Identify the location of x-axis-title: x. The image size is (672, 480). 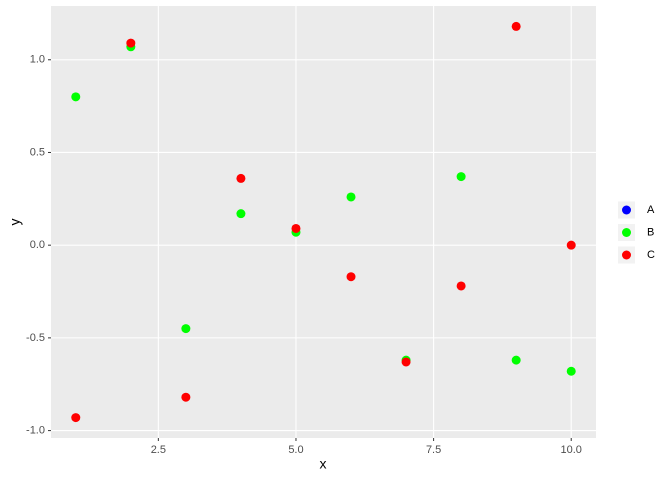
(323, 464).